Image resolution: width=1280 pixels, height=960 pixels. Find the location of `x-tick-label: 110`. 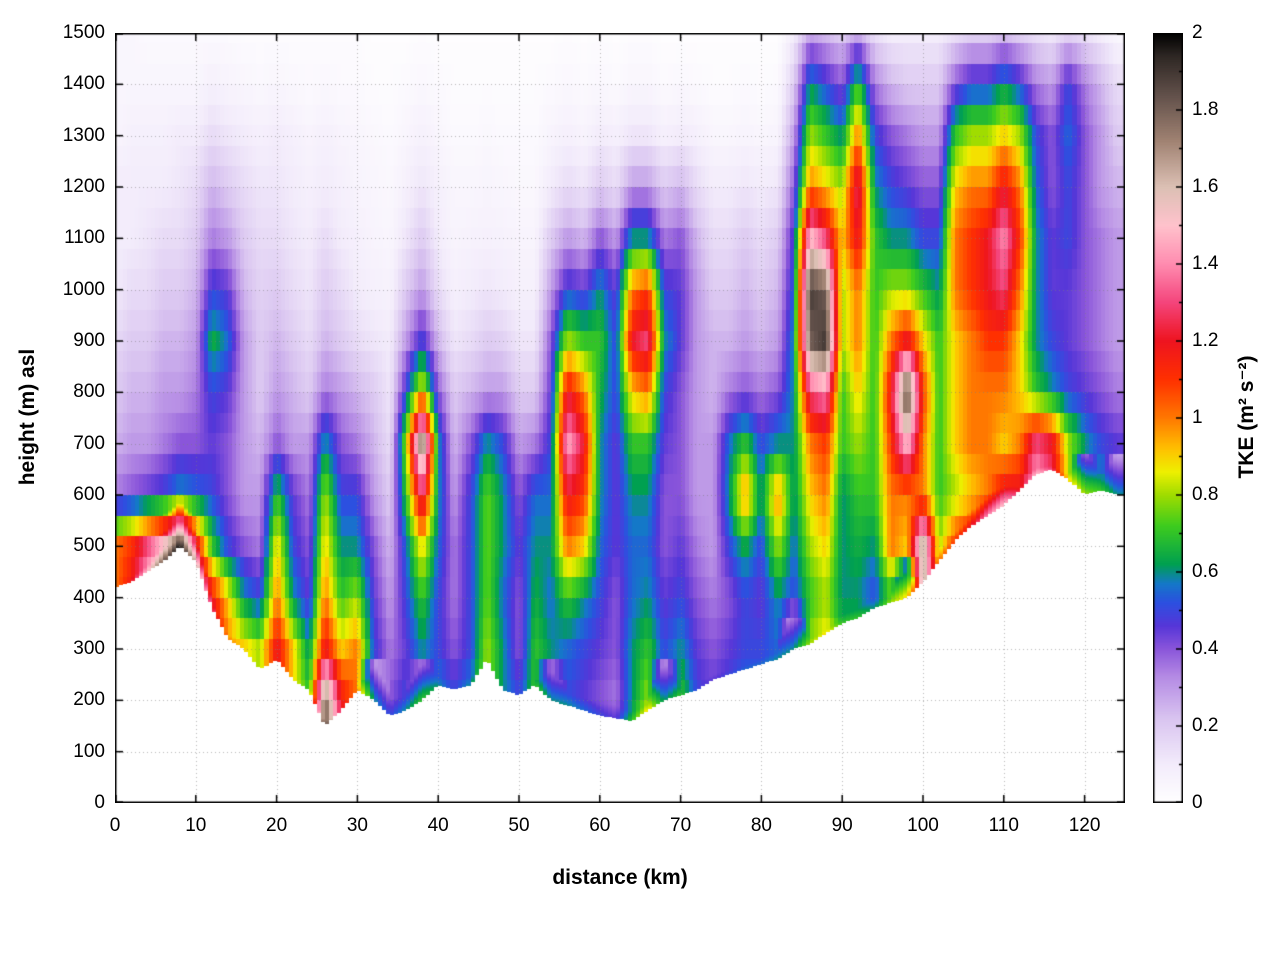

x-tick-label: 110 is located at coordinates (1003, 825).